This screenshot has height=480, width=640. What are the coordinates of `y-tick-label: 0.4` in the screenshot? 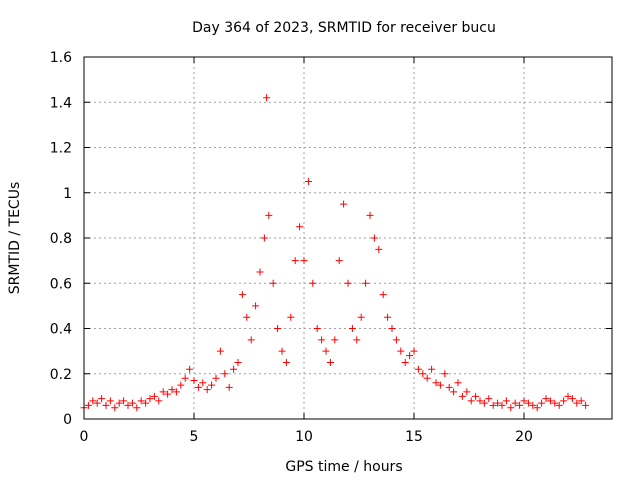 It's located at (61, 330).